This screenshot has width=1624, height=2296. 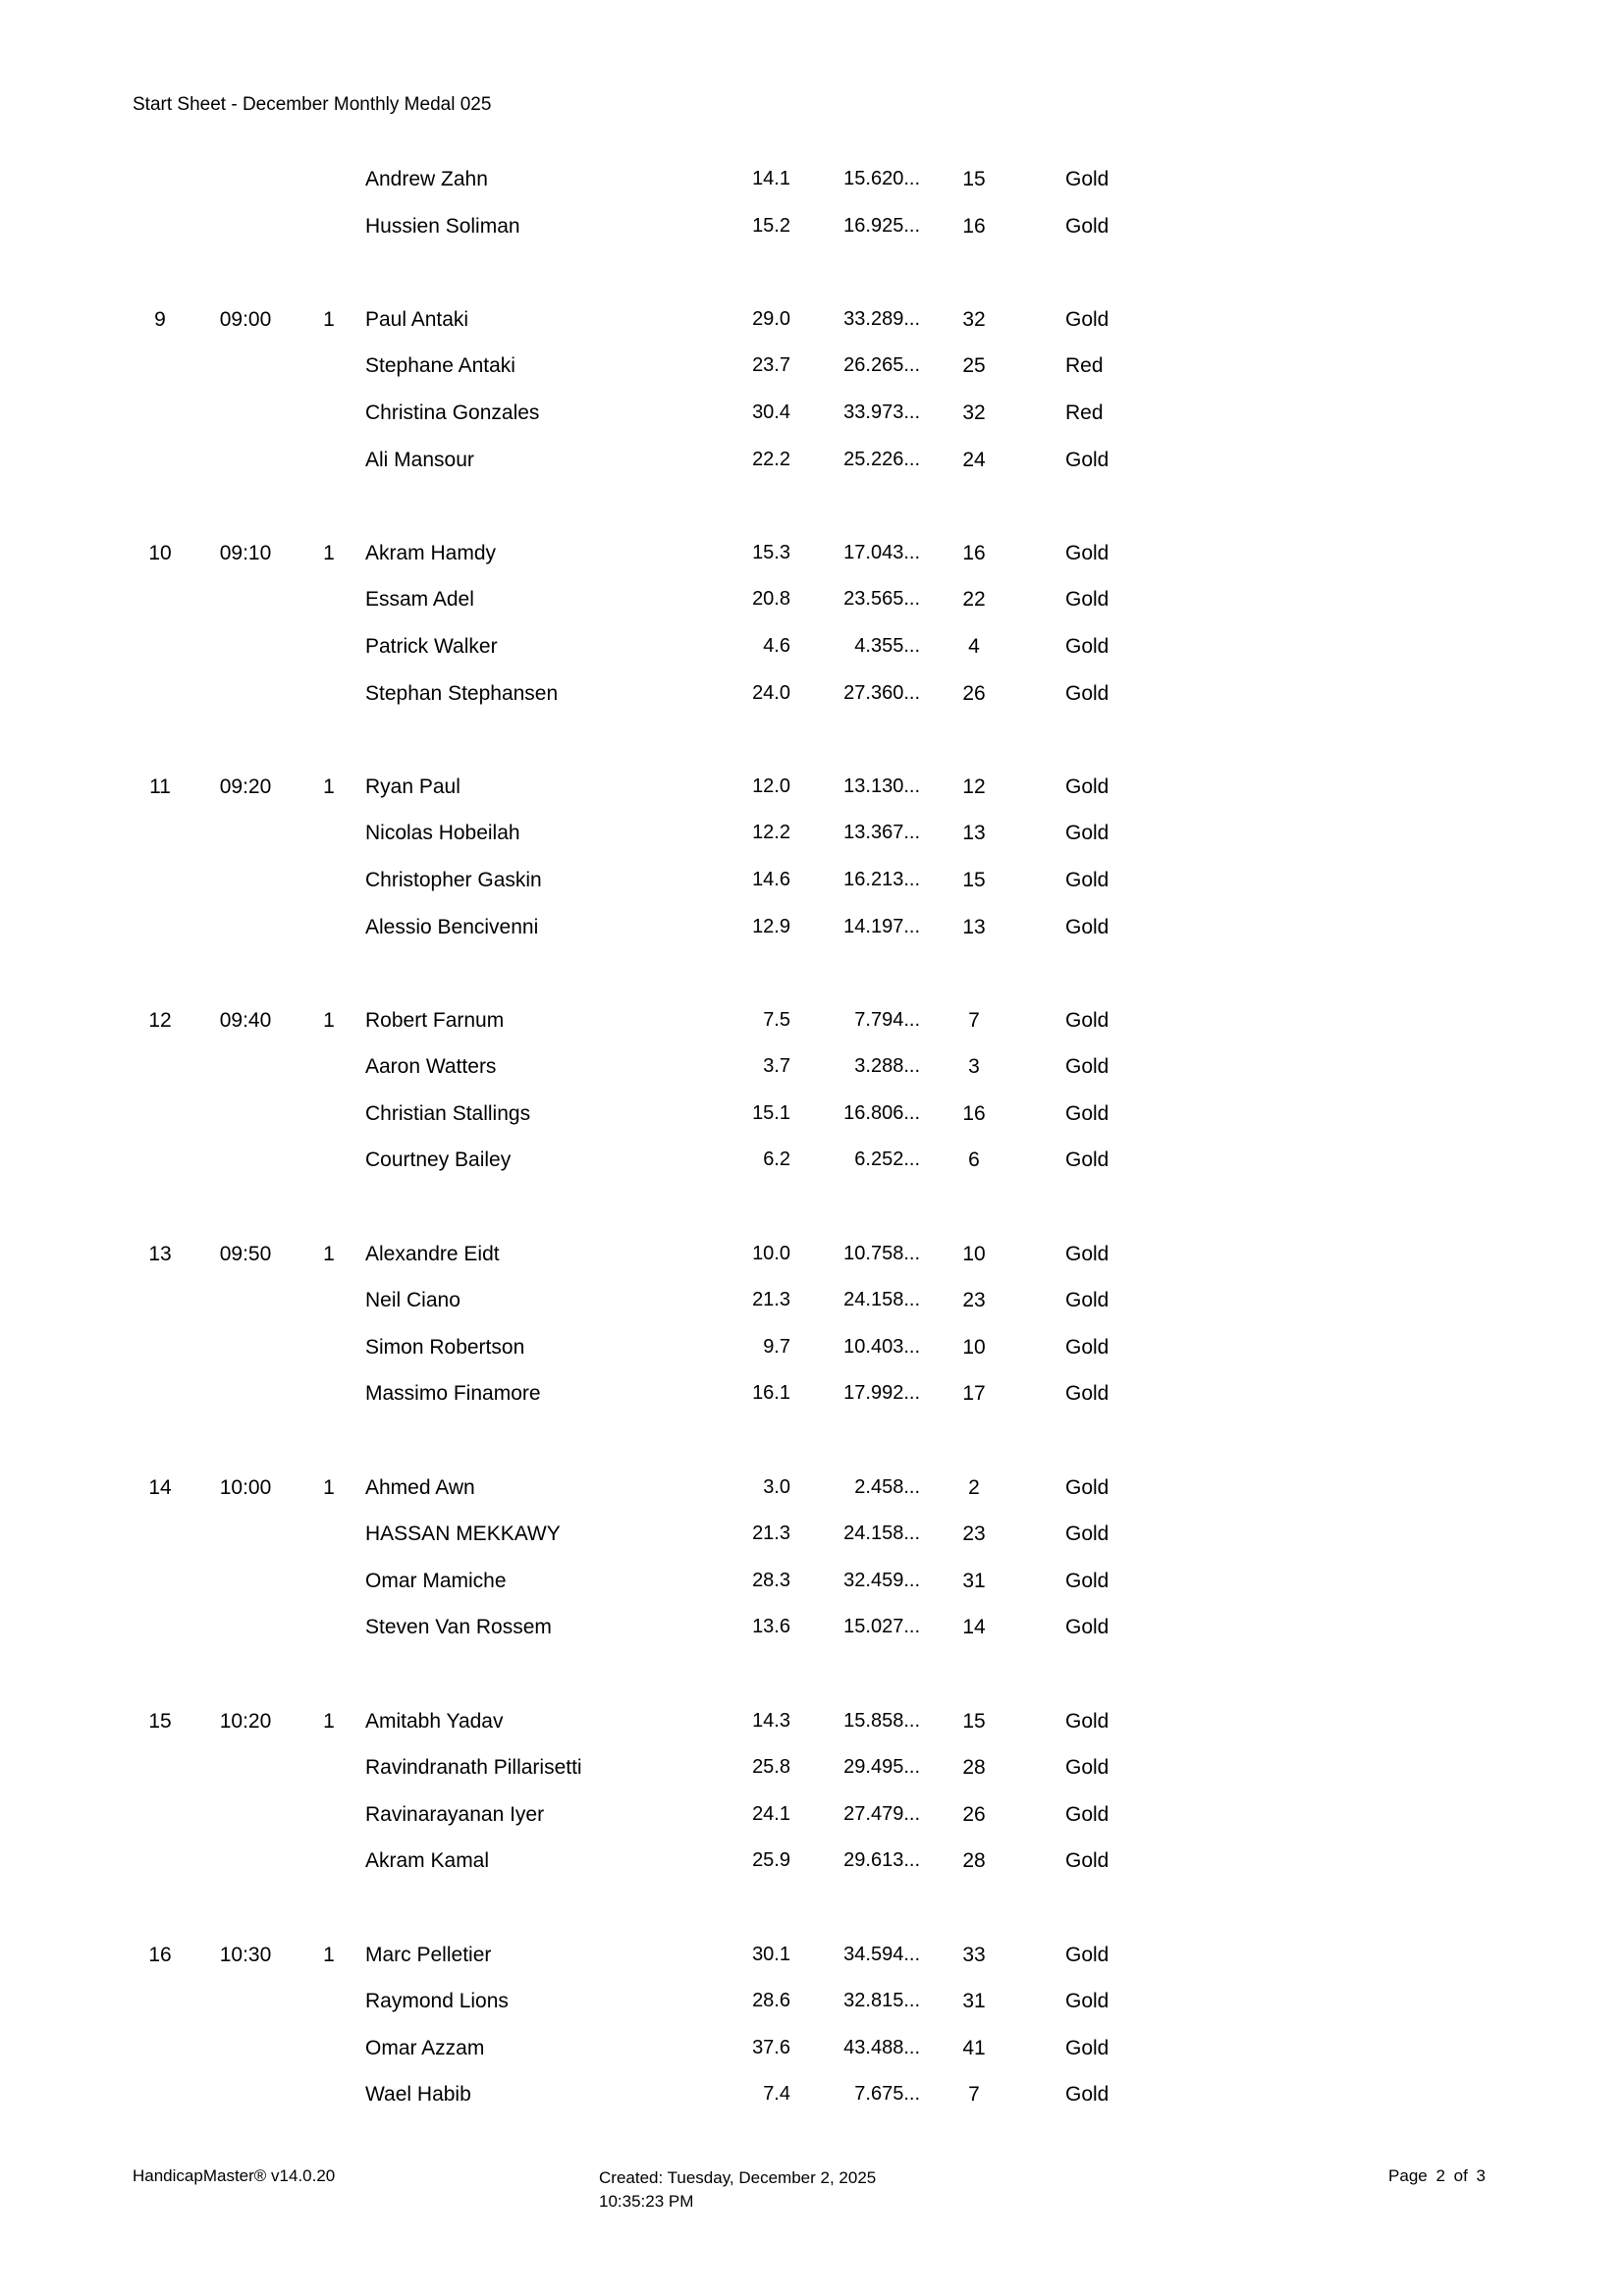 I want to click on player-row: Steven Van Rossem 13.6 15.027... 14 Gold, so click(x=812, y=1627).